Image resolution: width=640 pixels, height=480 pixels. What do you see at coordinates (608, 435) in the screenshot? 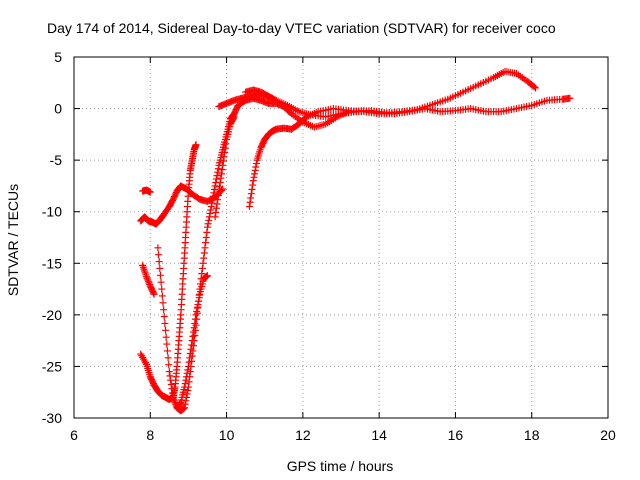
I see `x-tick-label: 20` at bounding box center [608, 435].